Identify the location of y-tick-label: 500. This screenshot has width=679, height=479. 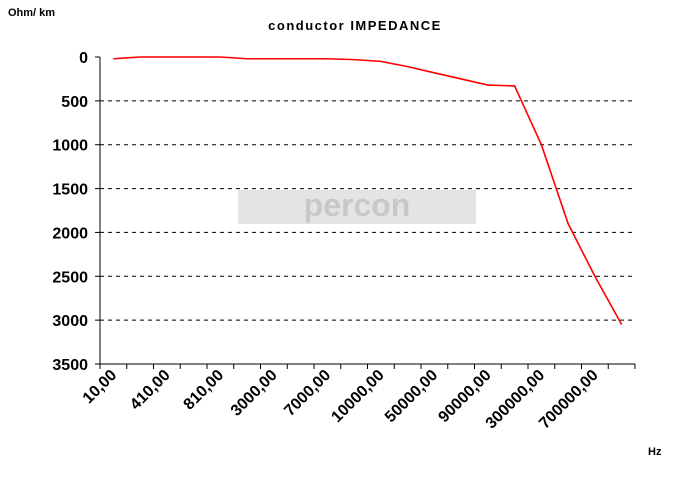
(74, 102).